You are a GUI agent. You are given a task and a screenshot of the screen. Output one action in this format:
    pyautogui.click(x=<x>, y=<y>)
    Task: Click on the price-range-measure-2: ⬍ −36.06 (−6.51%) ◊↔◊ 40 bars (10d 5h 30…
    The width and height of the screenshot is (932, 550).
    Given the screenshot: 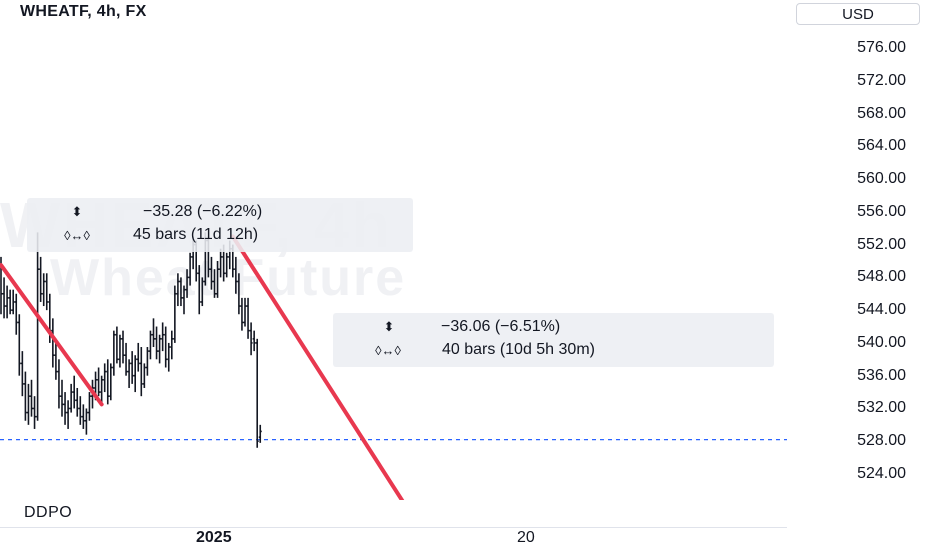 What is the action you would take?
    pyautogui.click(x=553, y=340)
    